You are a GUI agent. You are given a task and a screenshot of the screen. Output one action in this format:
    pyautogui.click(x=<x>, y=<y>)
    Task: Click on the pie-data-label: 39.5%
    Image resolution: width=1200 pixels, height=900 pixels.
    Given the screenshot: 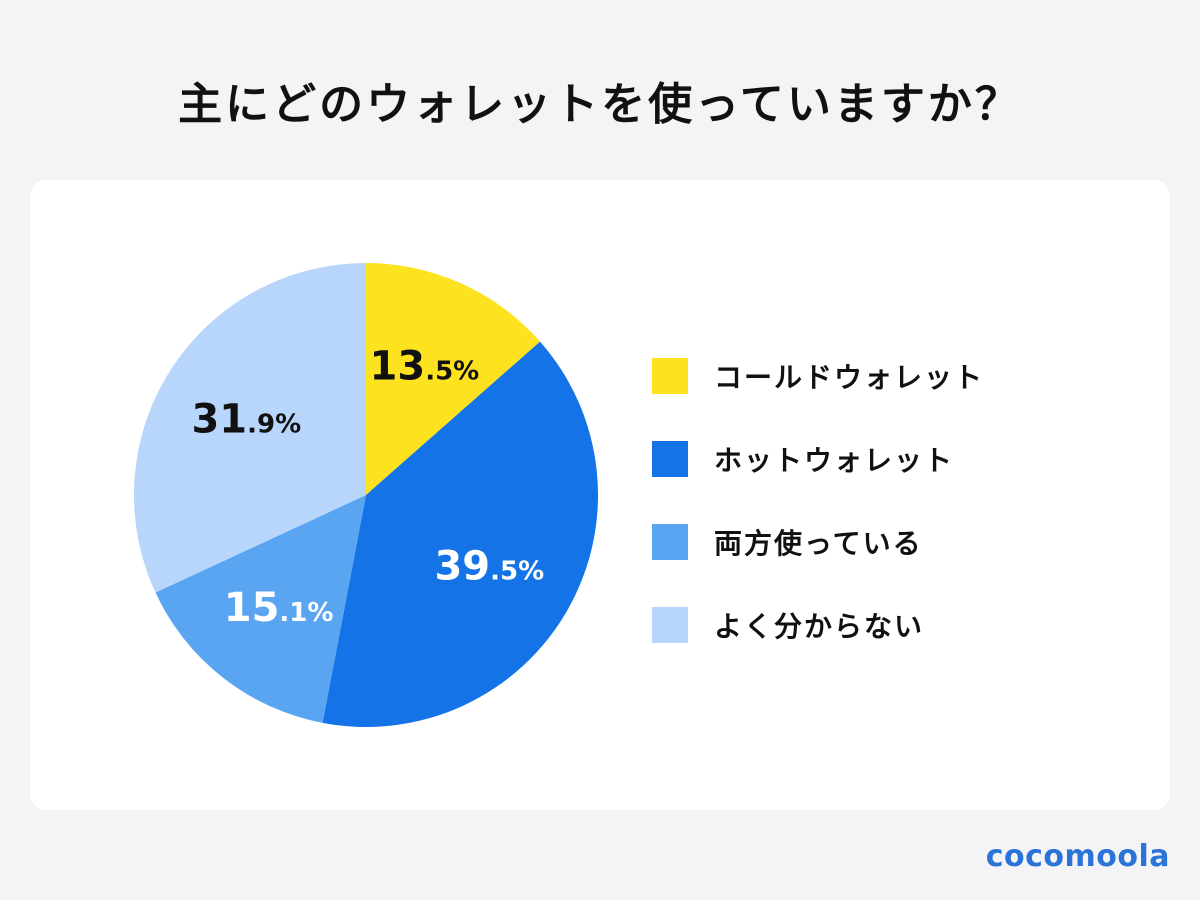 What is the action you would take?
    pyautogui.click(x=489, y=566)
    